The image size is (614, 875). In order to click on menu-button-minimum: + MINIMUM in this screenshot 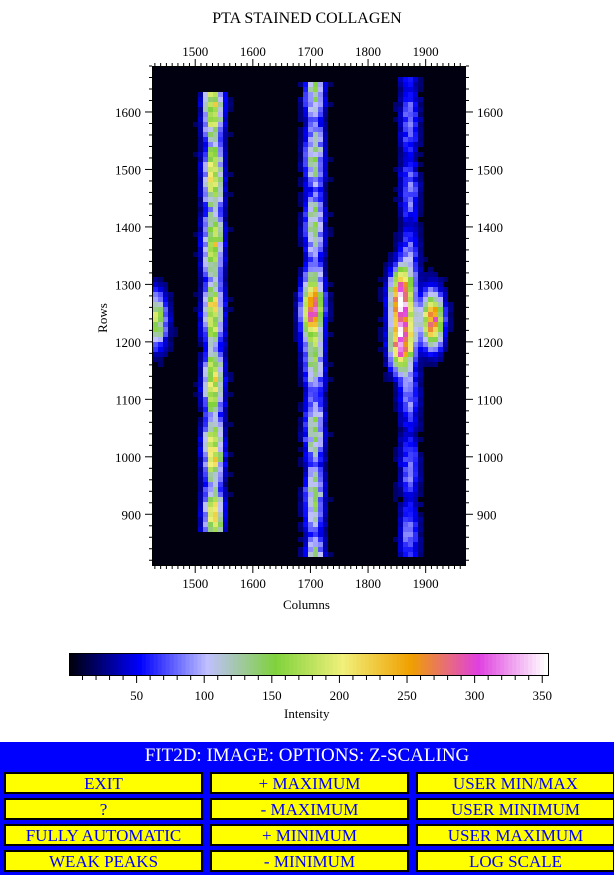, I will do `click(309, 835)`.